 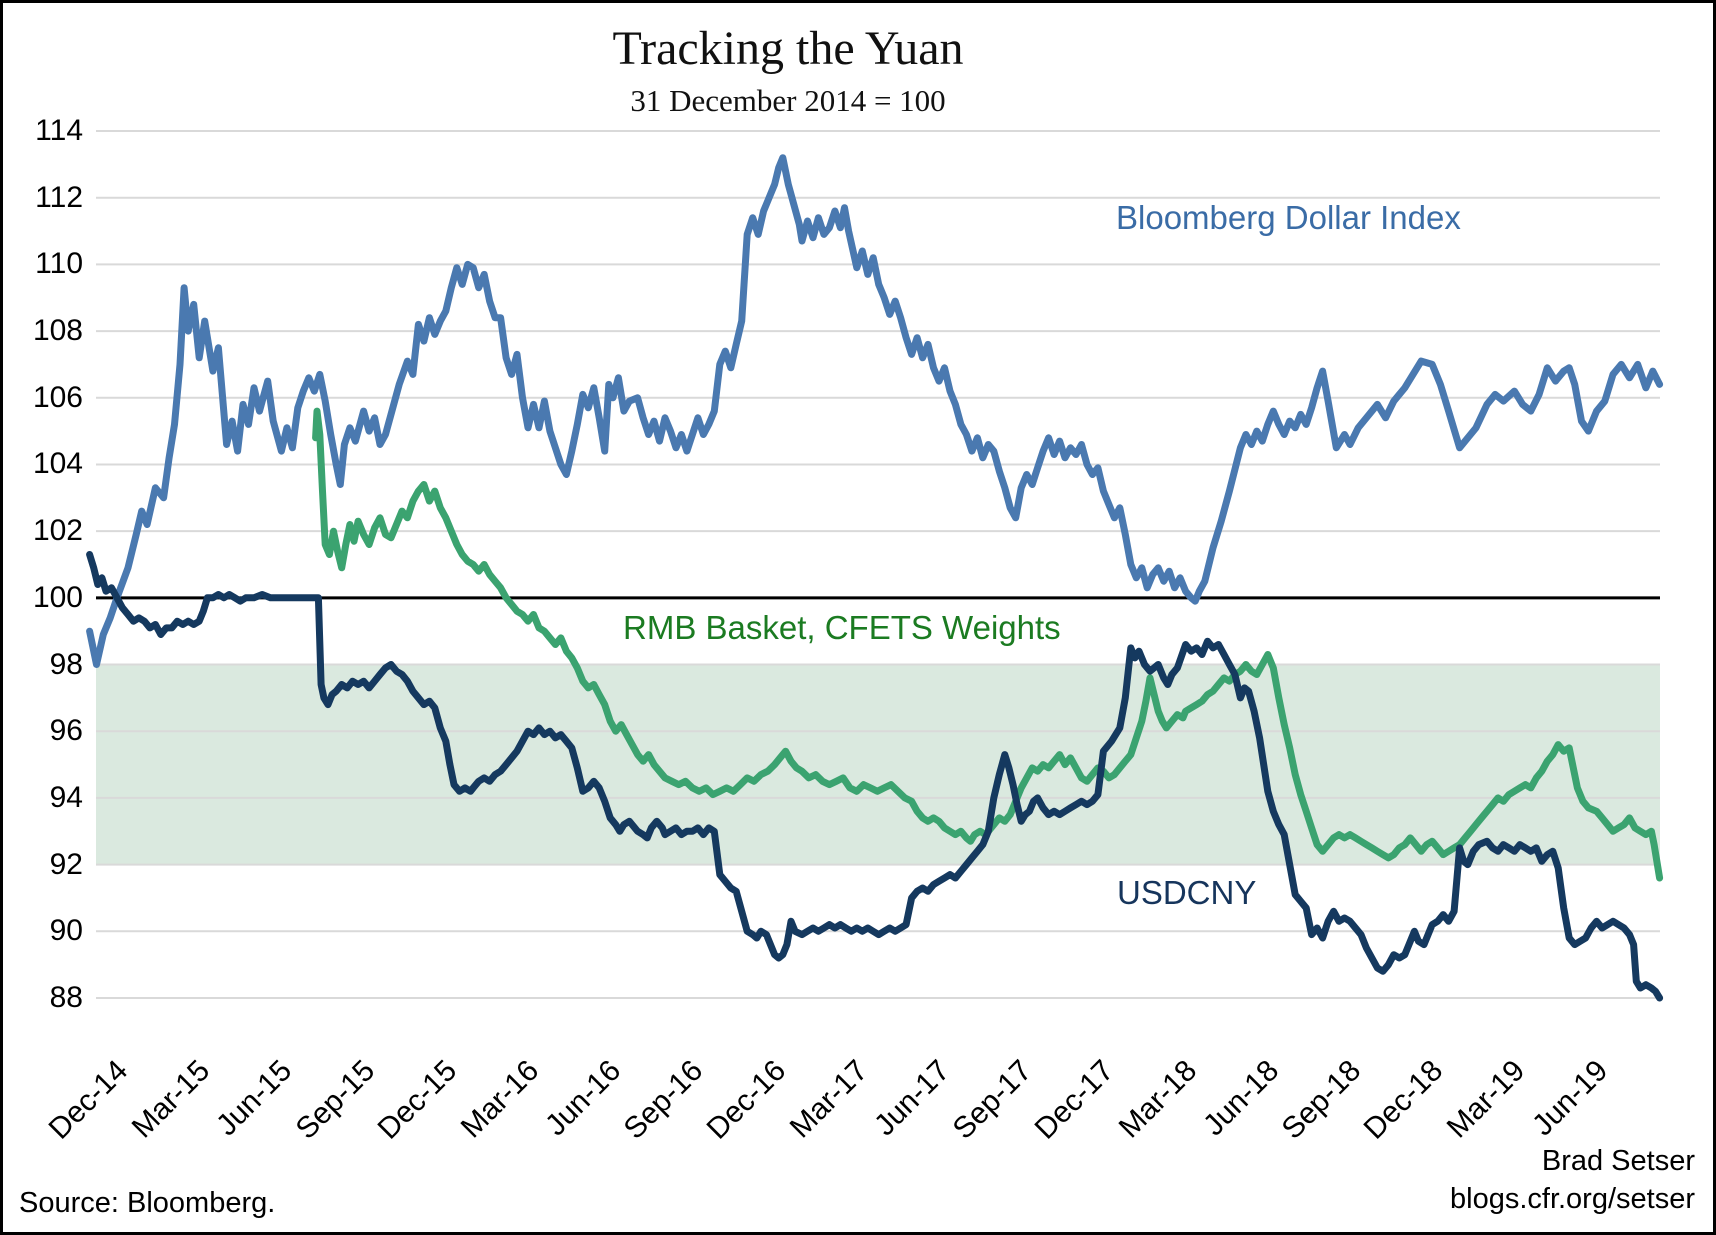 What do you see at coordinates (59, 197) in the screenshot?
I see `y-tick-label: 112` at bounding box center [59, 197].